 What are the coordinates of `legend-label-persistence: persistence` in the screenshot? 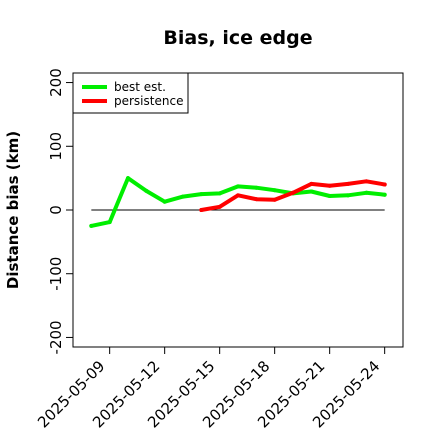 It's located at (148, 101).